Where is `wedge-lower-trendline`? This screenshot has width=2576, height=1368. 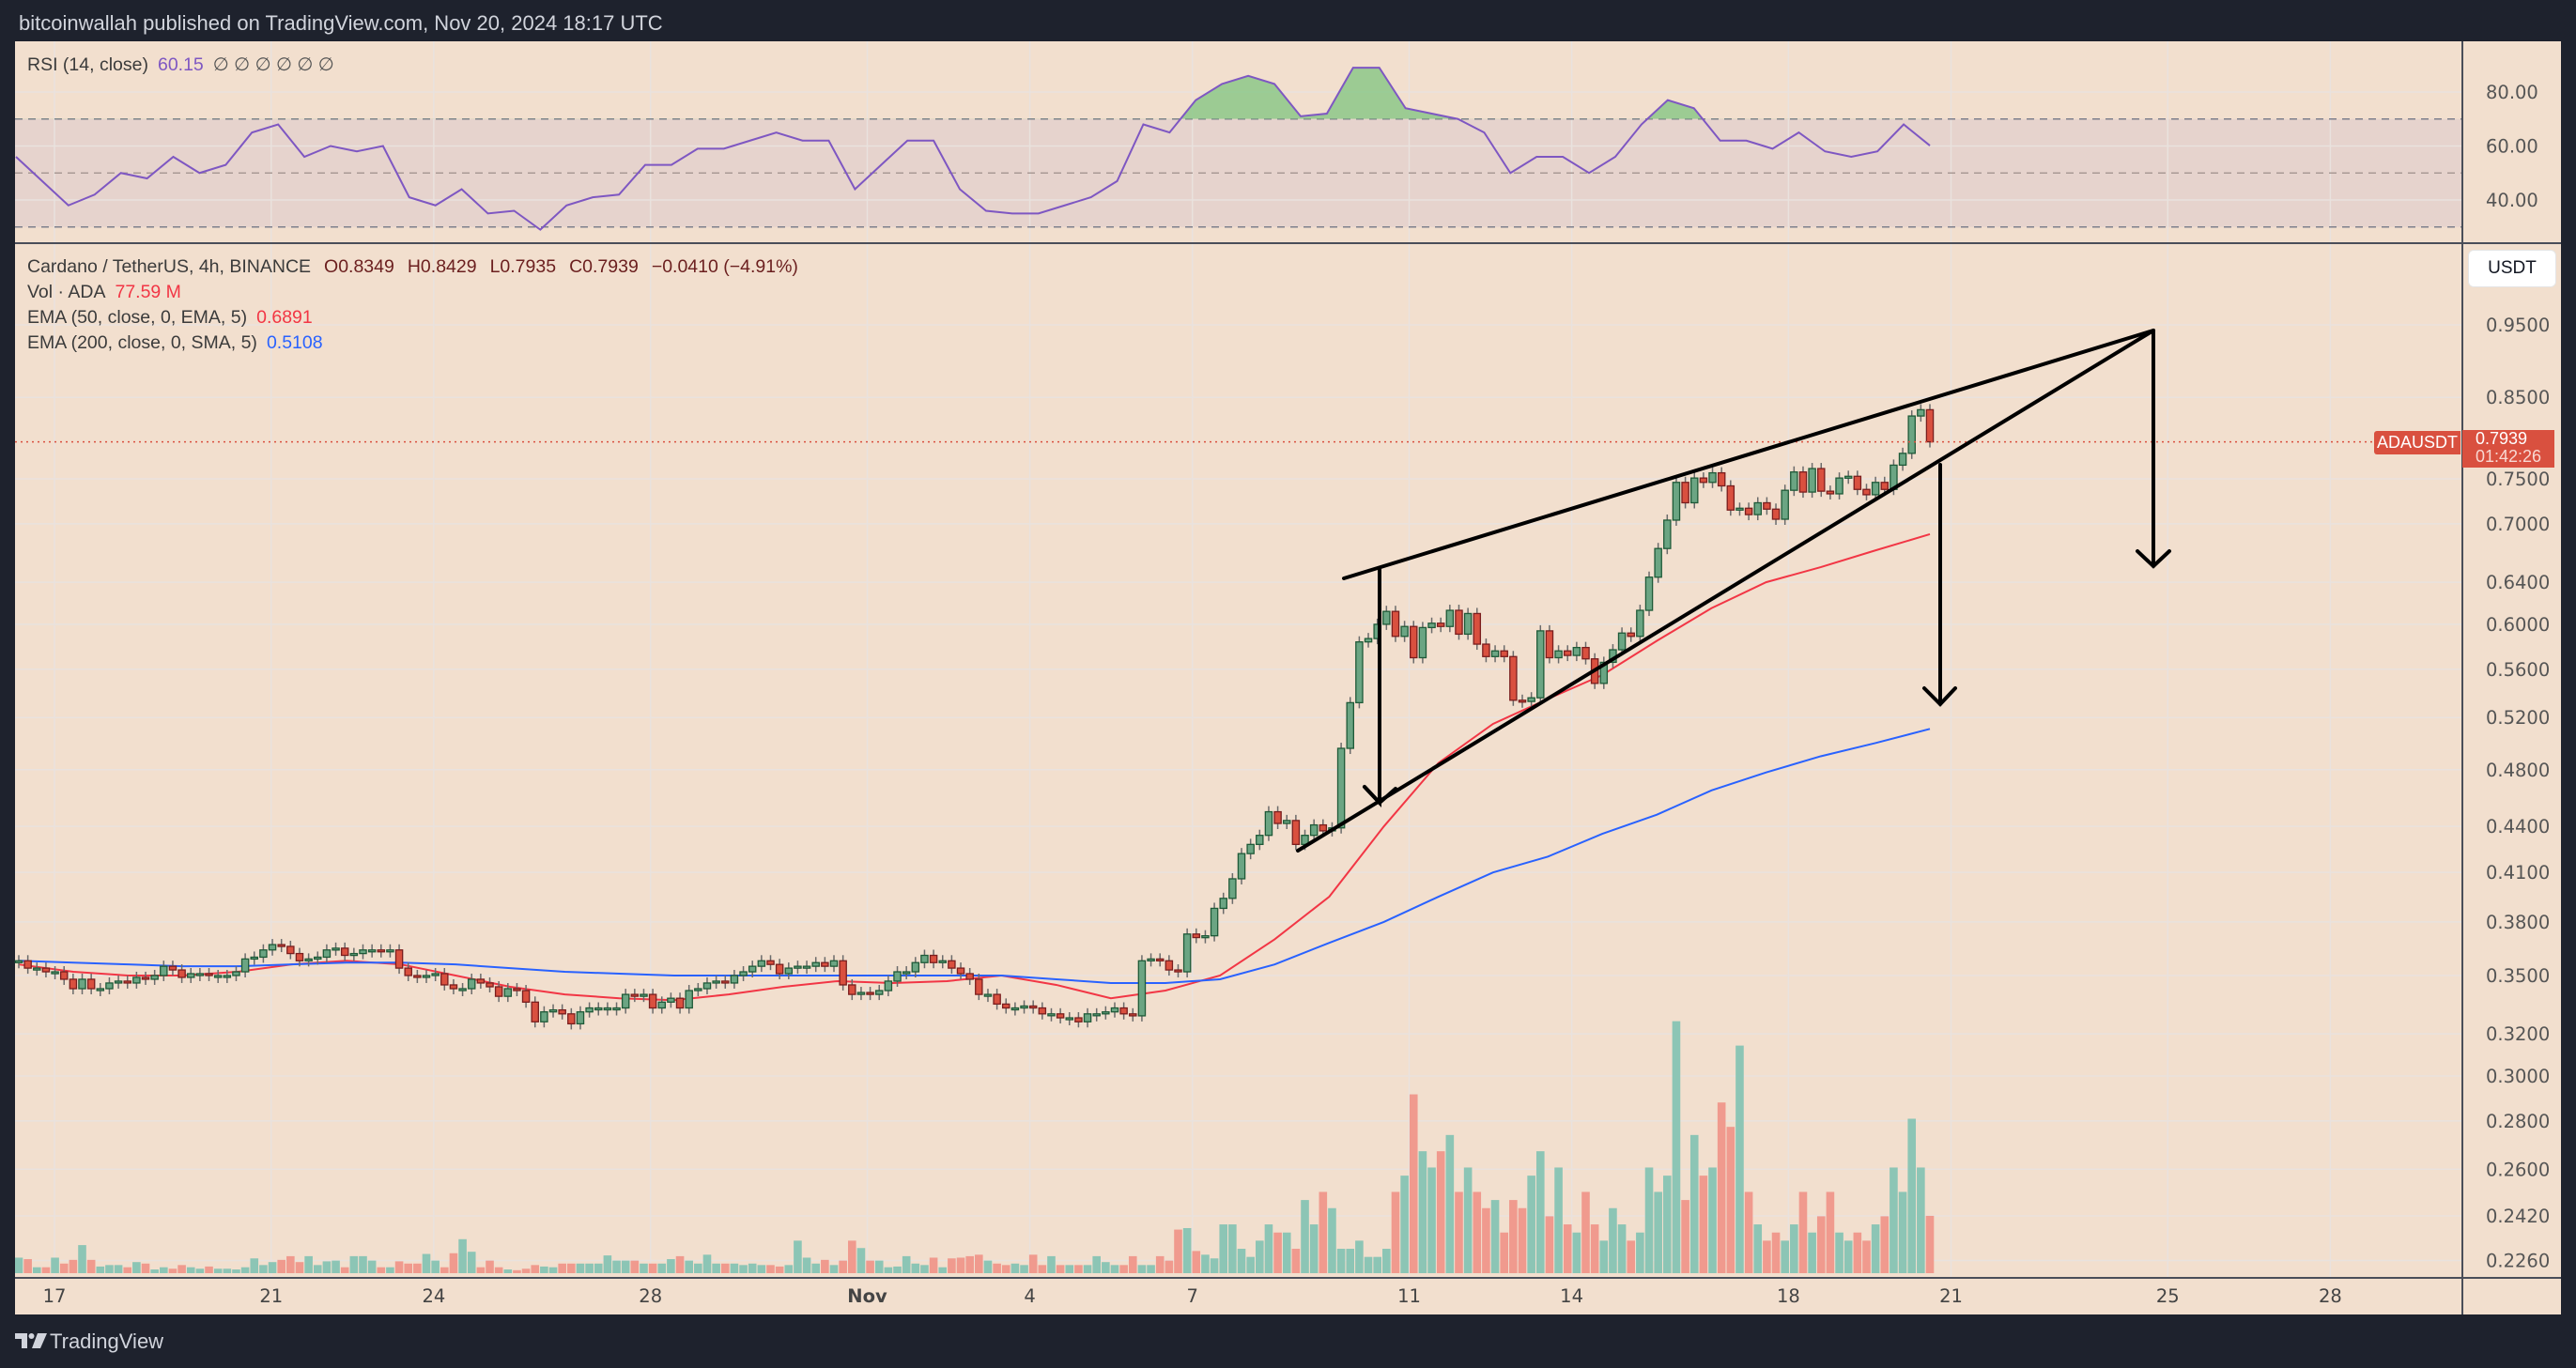 wedge-lower-trendline is located at coordinates (1725, 591).